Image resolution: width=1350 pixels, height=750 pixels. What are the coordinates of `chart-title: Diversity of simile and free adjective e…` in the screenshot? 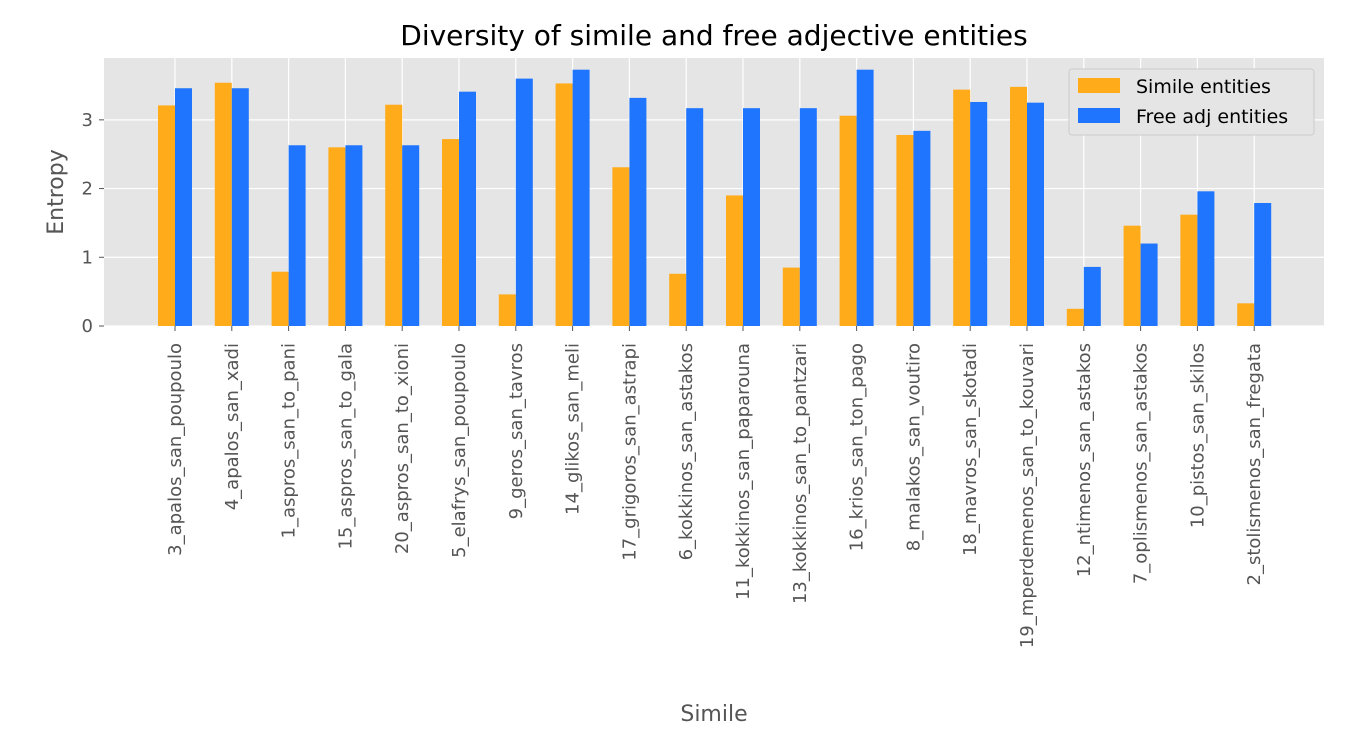 It's located at (713, 35).